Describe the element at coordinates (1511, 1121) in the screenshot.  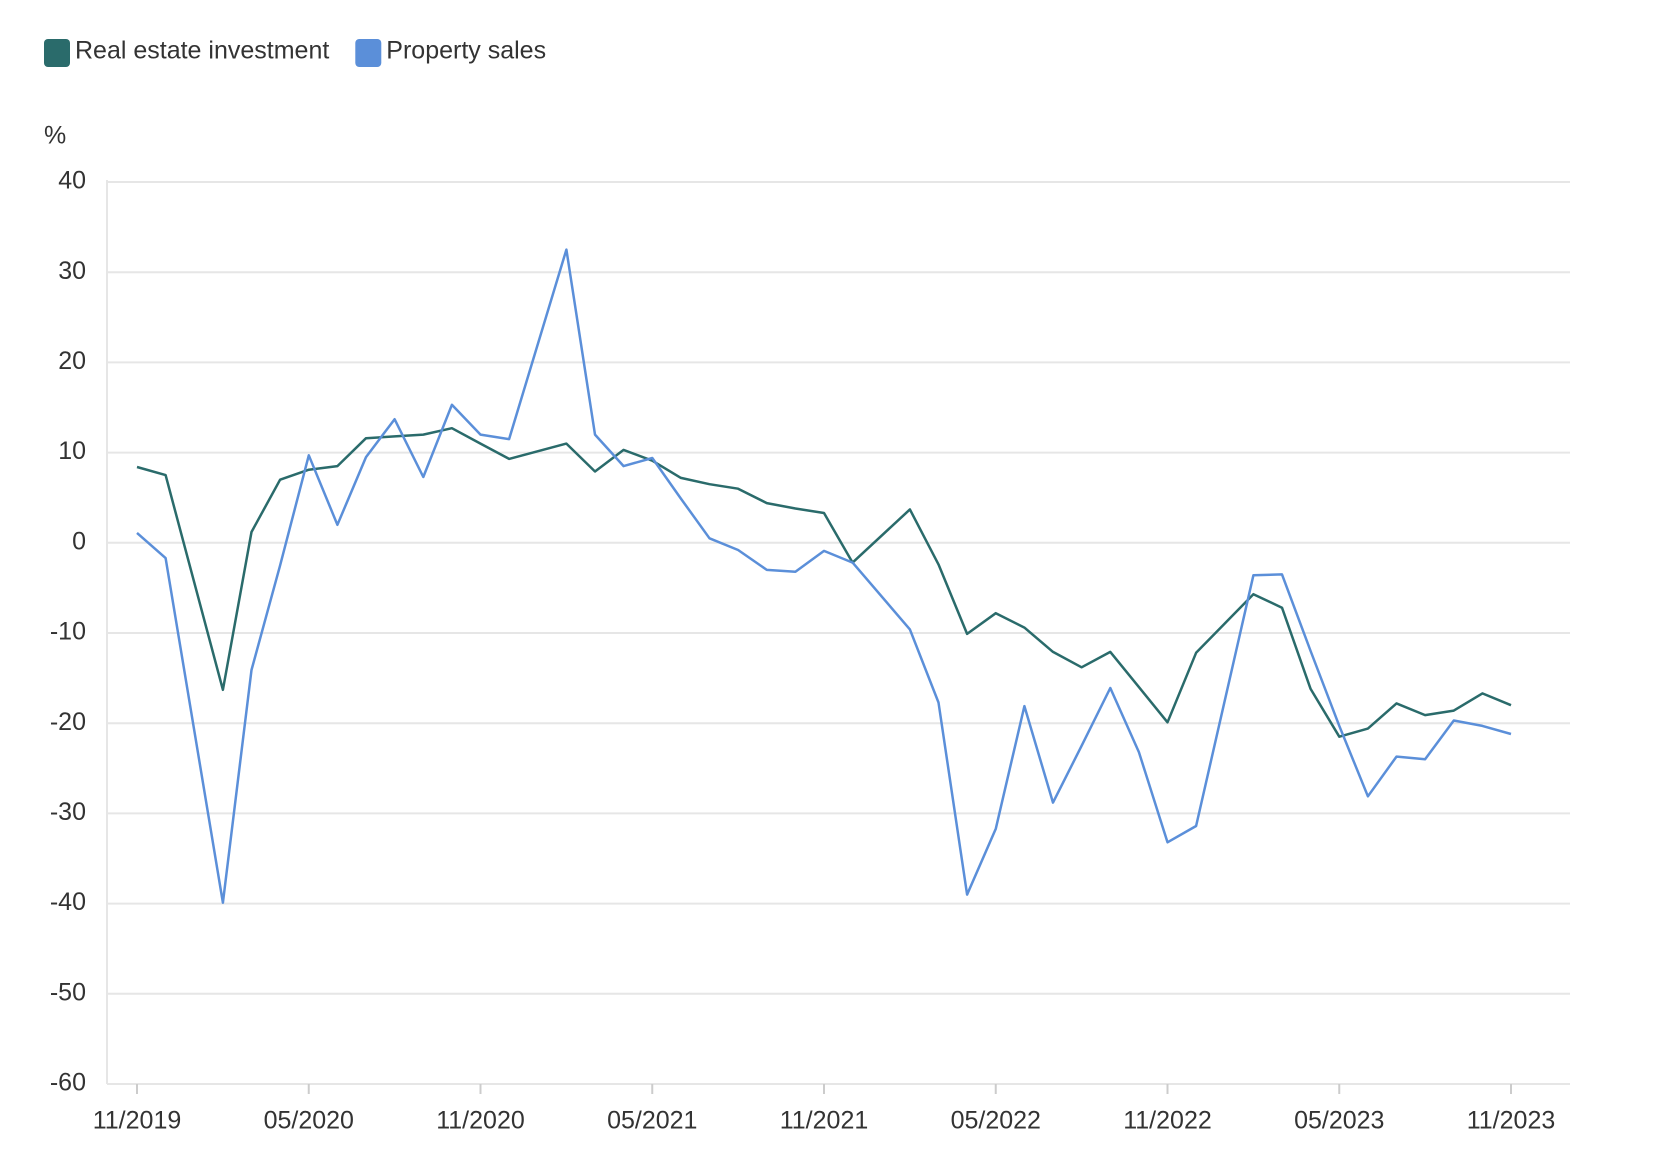
I see `x-tick-label: 11/2023` at that location.